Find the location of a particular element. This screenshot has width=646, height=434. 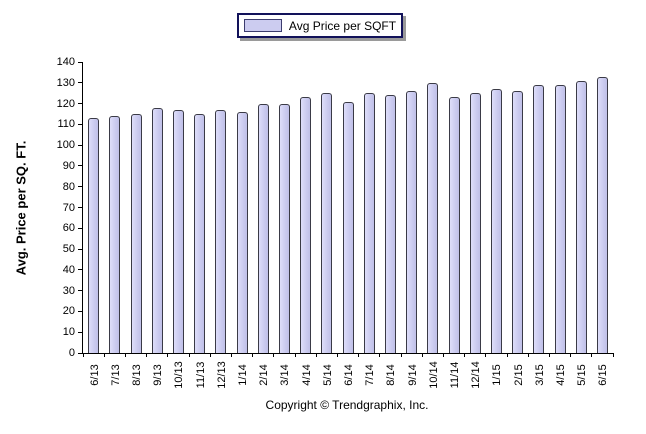

bar-7/13 is located at coordinates (115, 234).